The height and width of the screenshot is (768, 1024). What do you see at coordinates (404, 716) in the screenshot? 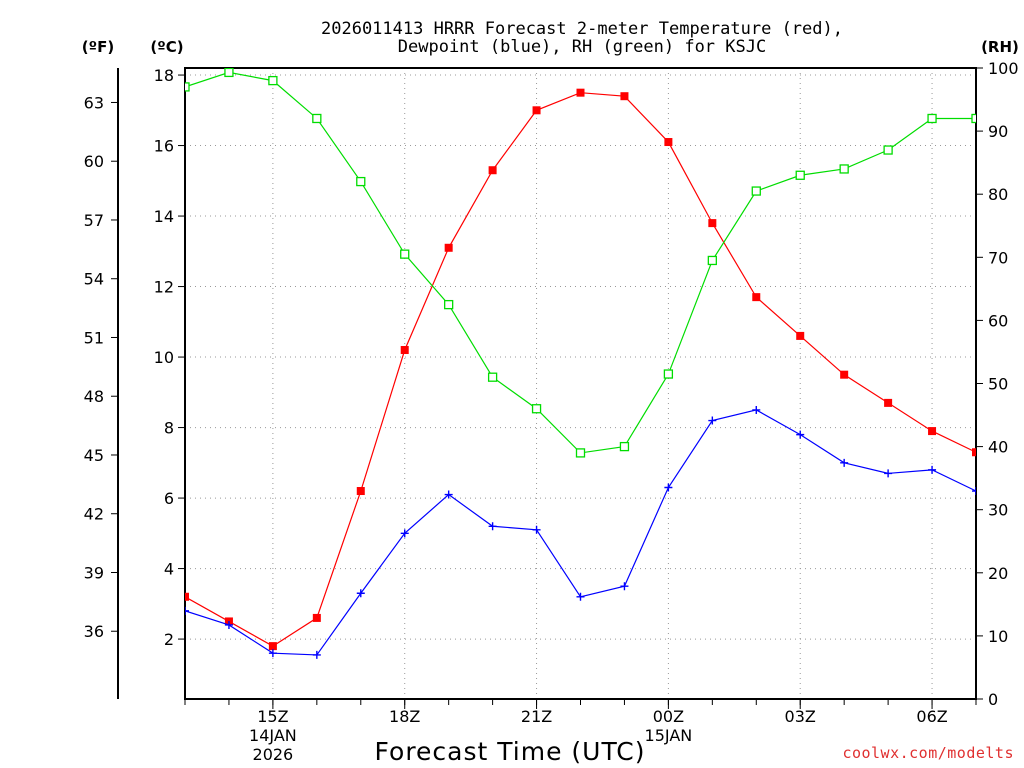
I see `x-tick-label: 18Z` at bounding box center [404, 716].